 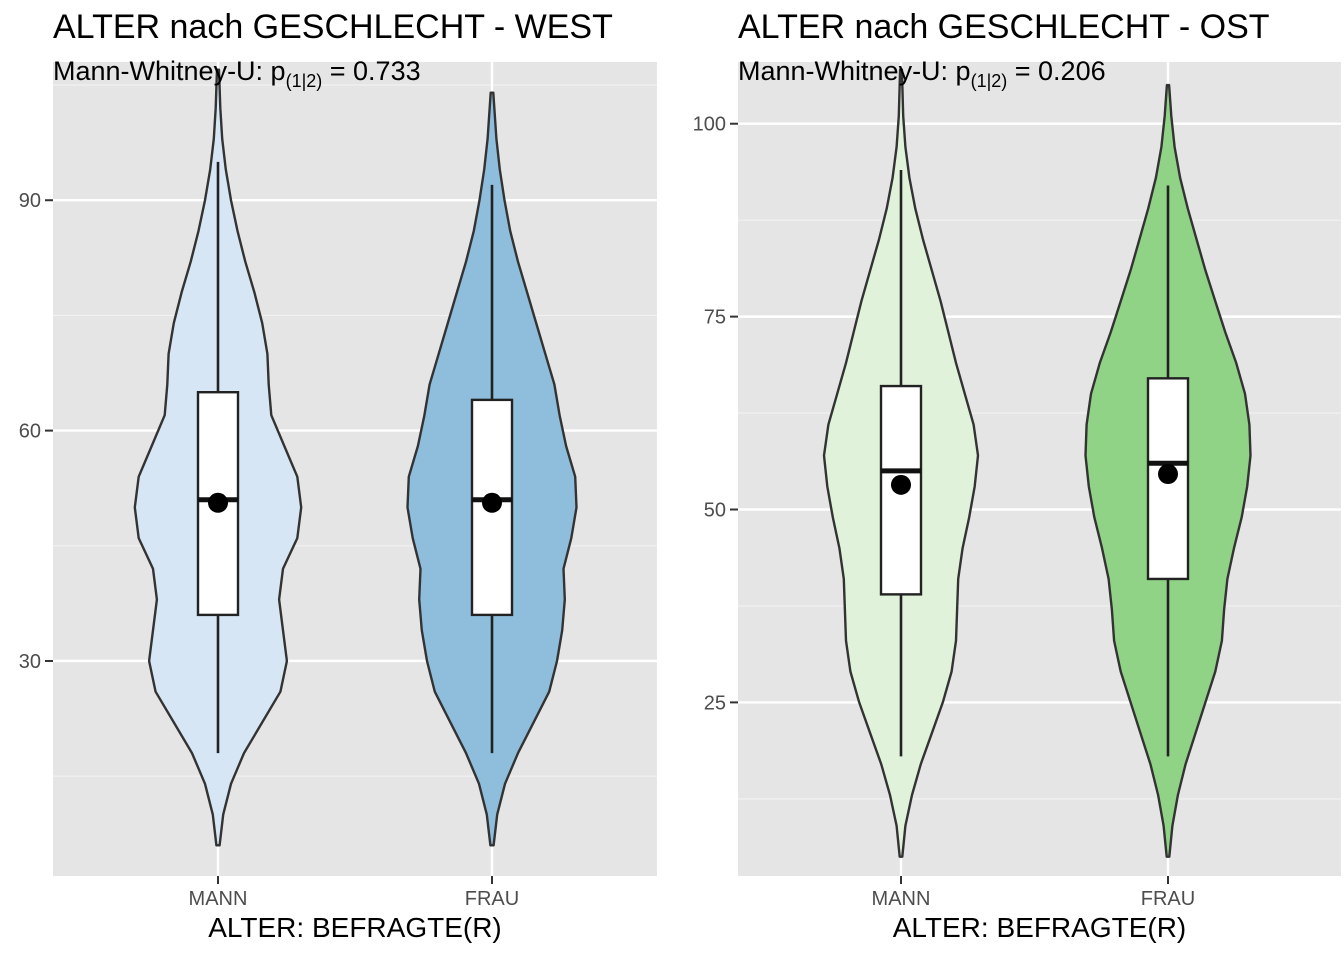 I want to click on left-x-tick-label: FRAU, so click(x=492, y=899).